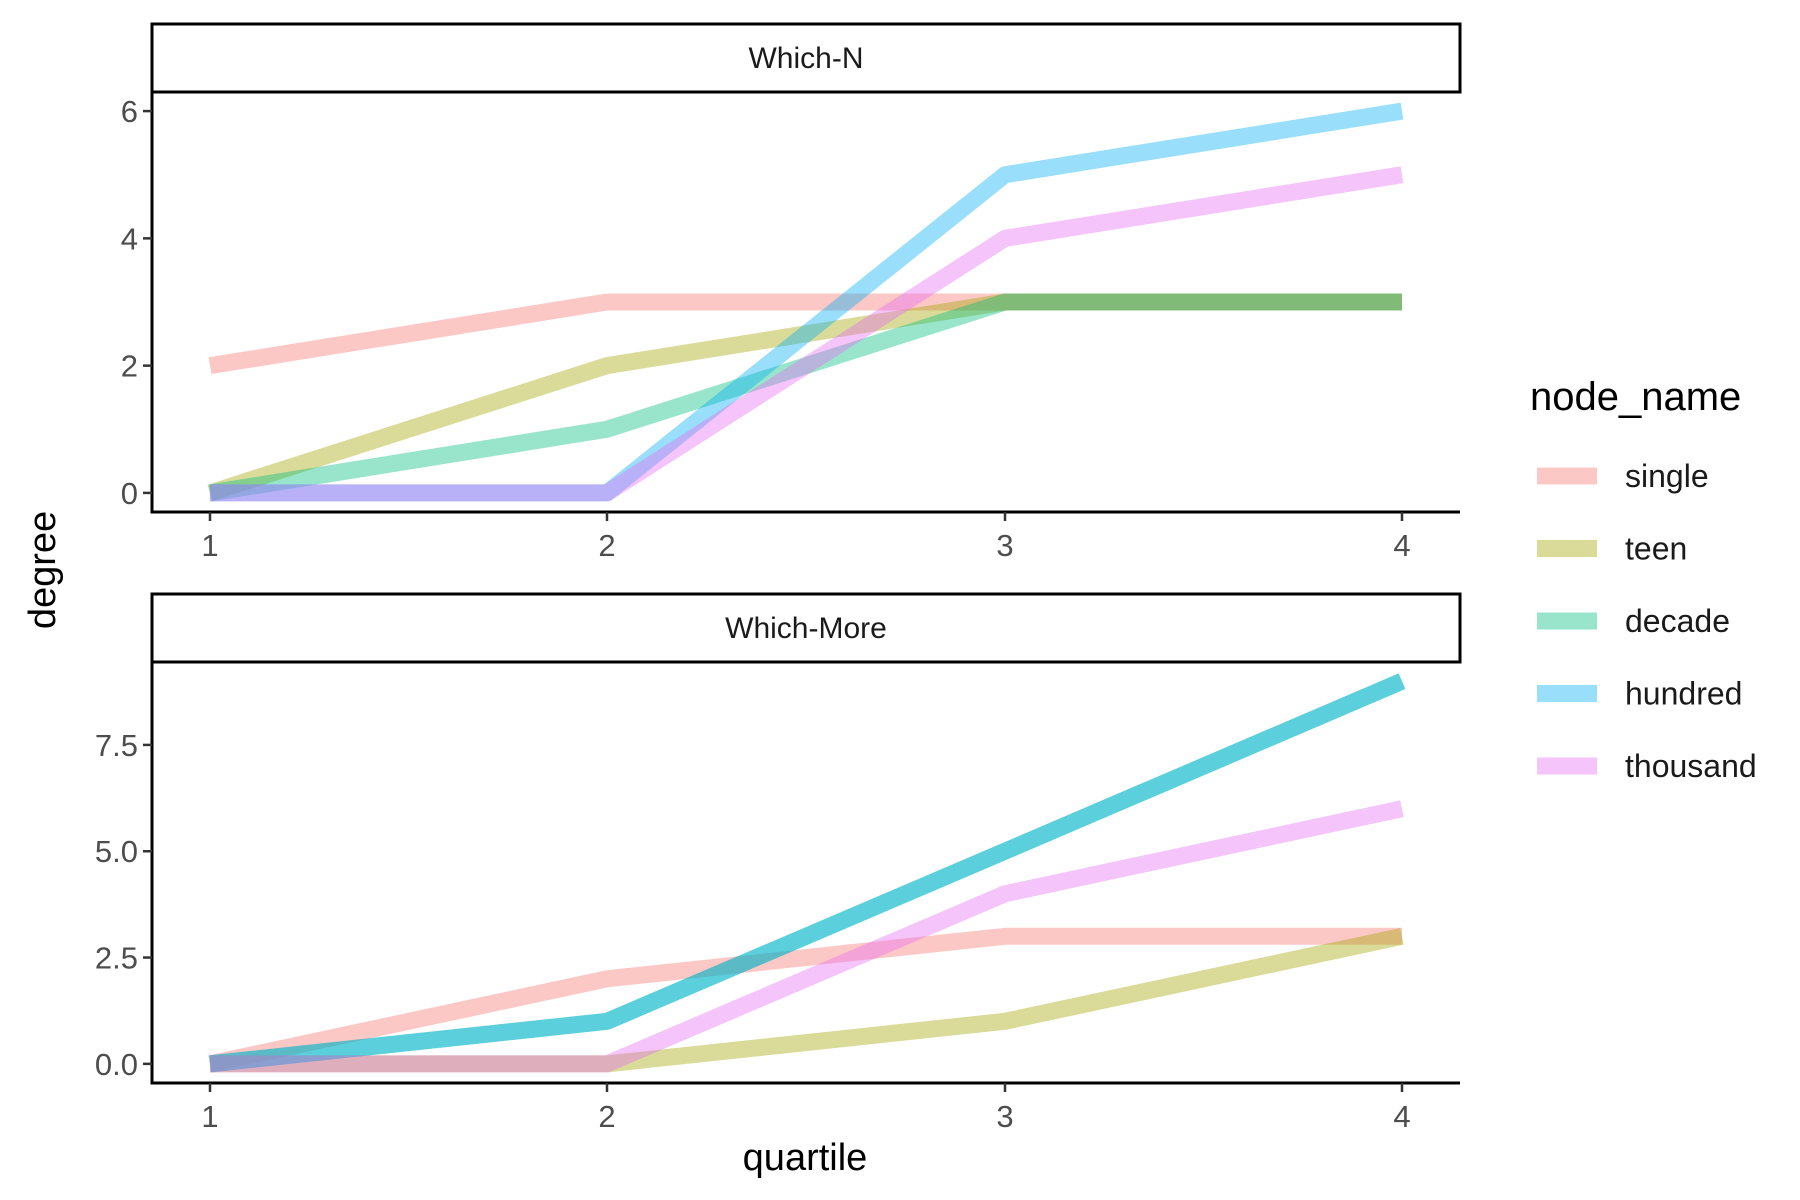  What do you see at coordinates (43, 570) in the screenshot?
I see `y-axis-title: degree` at bounding box center [43, 570].